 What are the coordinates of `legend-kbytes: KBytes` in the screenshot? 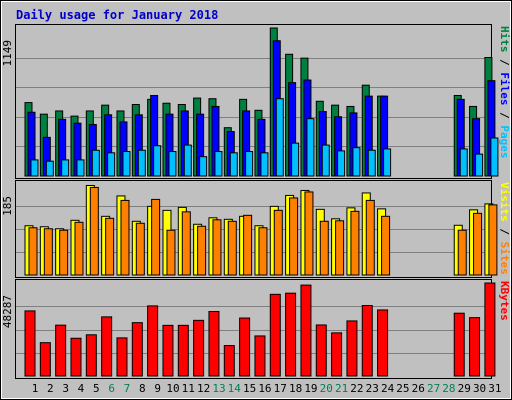 It's located at (504, 301).